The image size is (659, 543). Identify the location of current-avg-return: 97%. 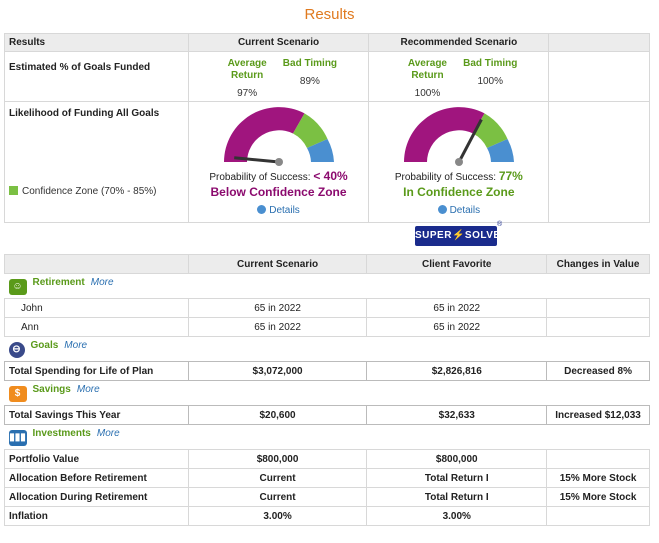
(247, 93).